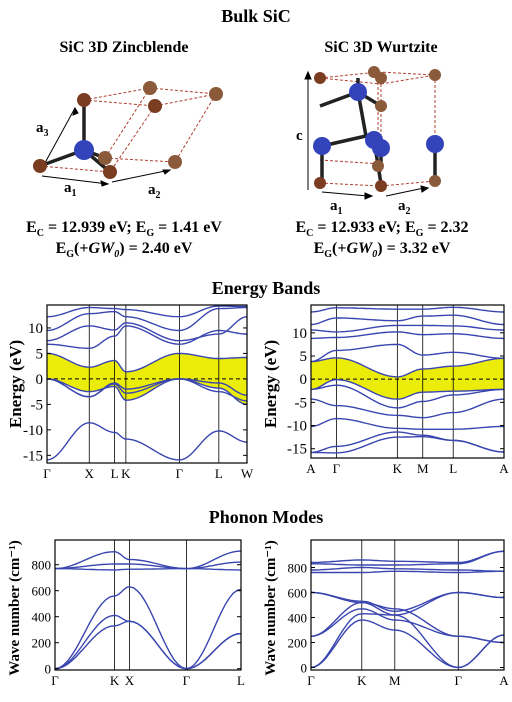  Describe the element at coordinates (256, 16) in the screenshot. I see `figure-title: Bulk SiC` at that location.